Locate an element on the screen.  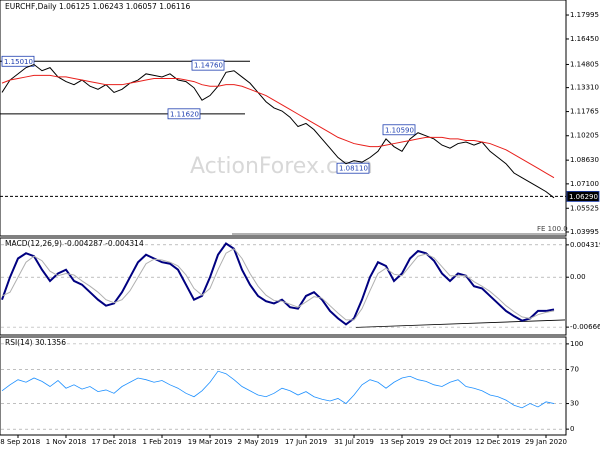
x-tick-label: 13 Sep 2019 is located at coordinates (402, 442).